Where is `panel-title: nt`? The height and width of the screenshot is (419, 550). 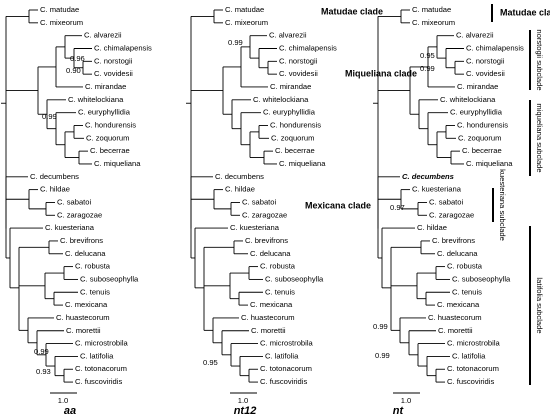 panel-title: nt is located at coordinates (399, 411).